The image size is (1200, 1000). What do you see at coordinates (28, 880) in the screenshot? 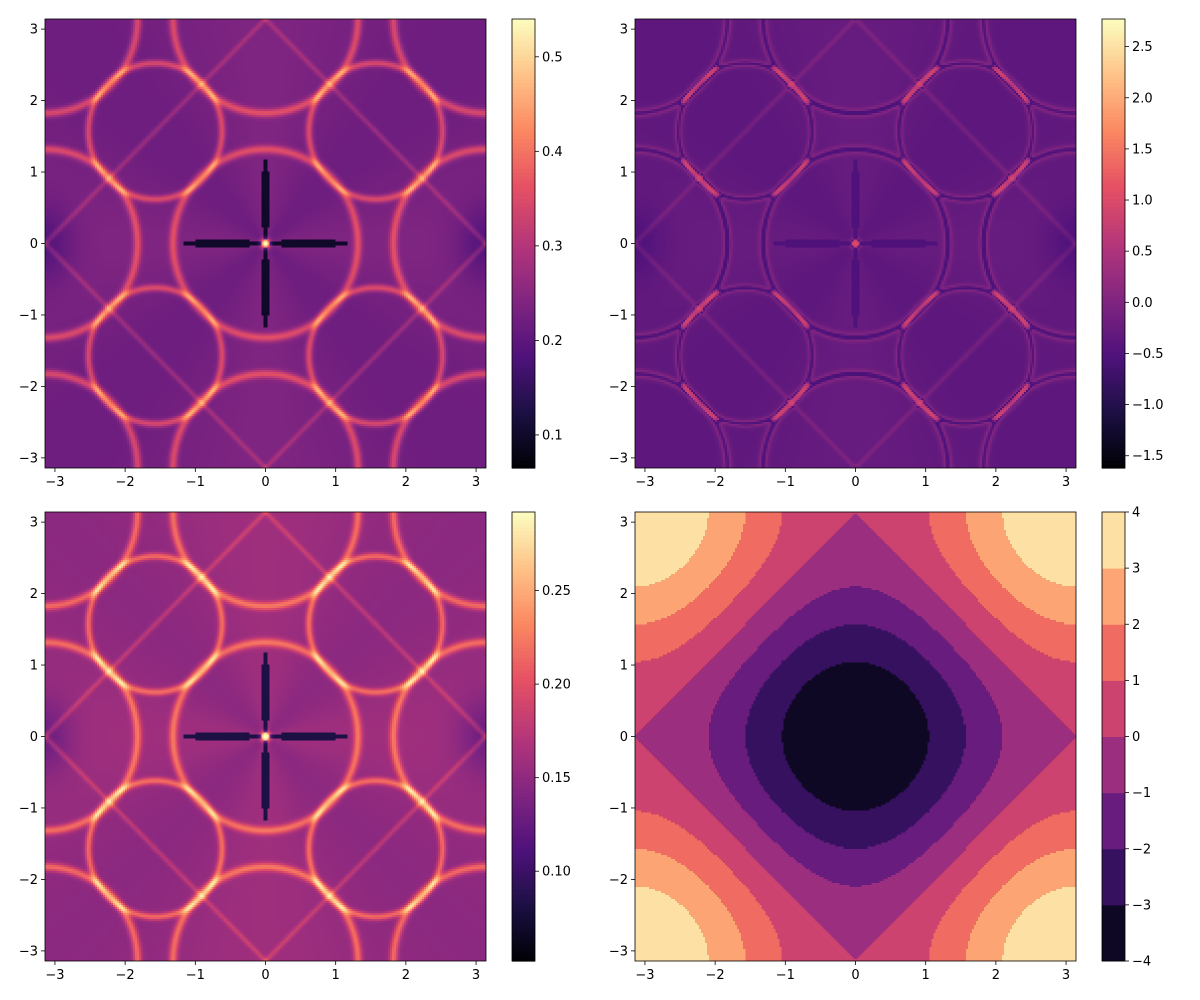
I see `y-tick-label: −2` at bounding box center [28, 880].